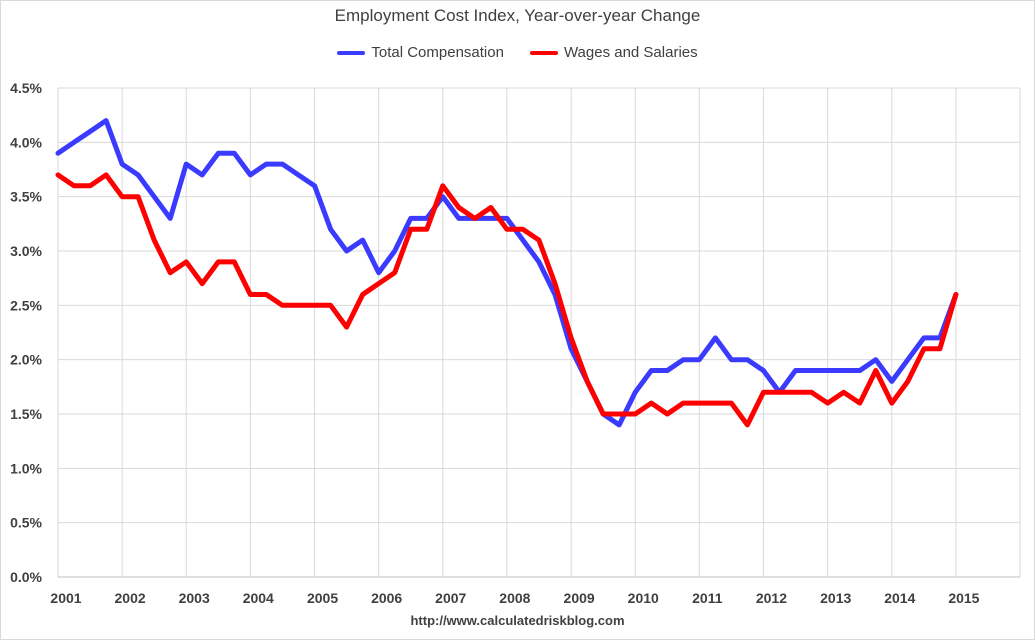  What do you see at coordinates (386, 598) in the screenshot?
I see `x-tick-label: 2006` at bounding box center [386, 598].